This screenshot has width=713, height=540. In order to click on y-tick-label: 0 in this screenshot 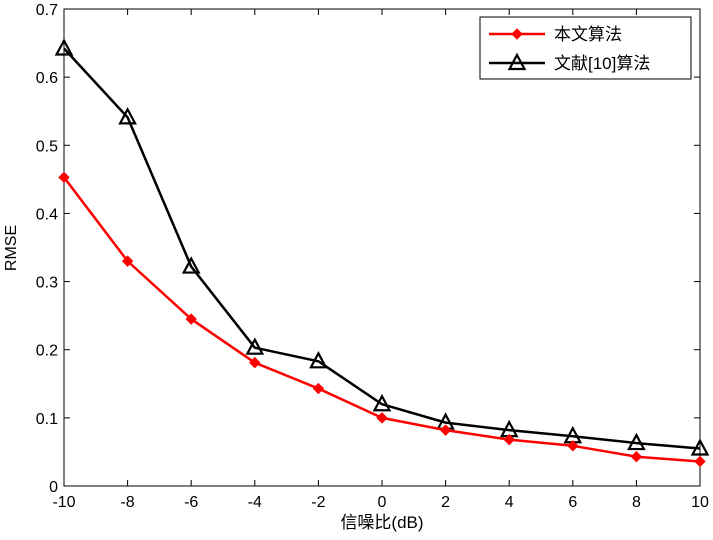, I will do `click(53, 487)`.